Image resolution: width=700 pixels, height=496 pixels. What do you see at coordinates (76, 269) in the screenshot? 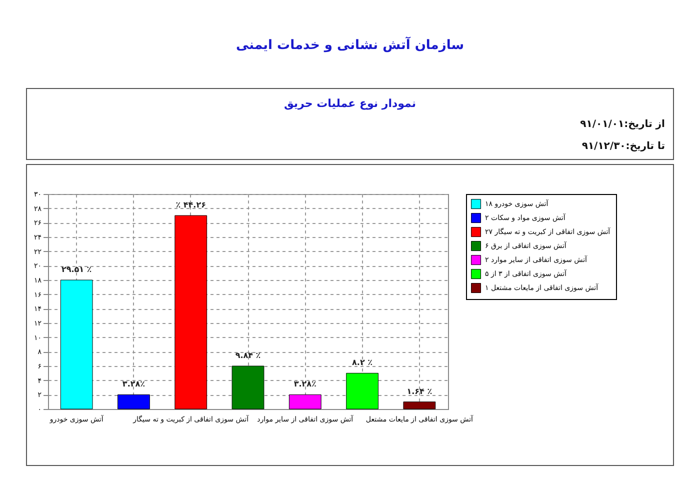
I see `annotation: ۲۹.۵۱ ٪` at bounding box center [76, 269].